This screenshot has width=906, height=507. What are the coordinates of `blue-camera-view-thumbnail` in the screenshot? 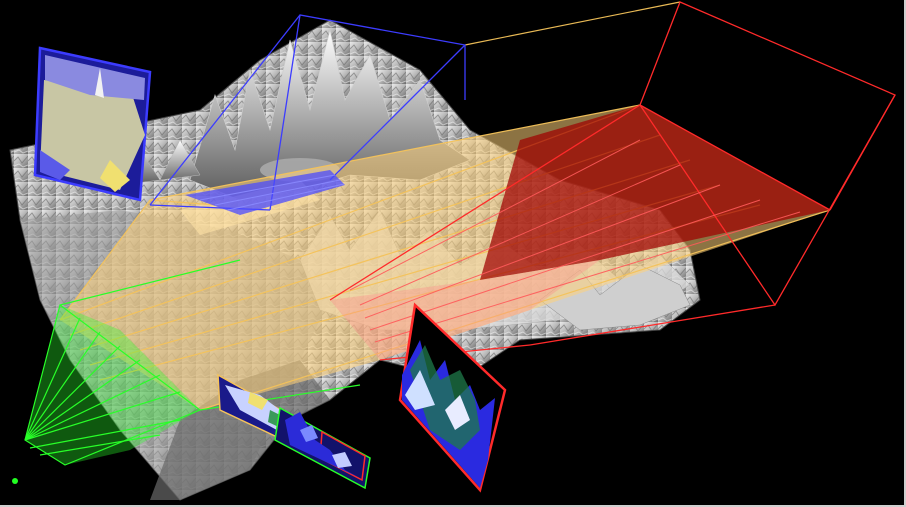 It's located at (92, 124).